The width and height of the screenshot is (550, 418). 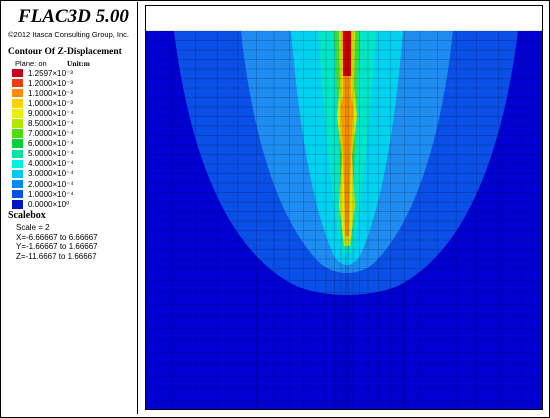 I want to click on contour-level-item: 8.5000×10⁻⁴, so click(x=43, y=123).